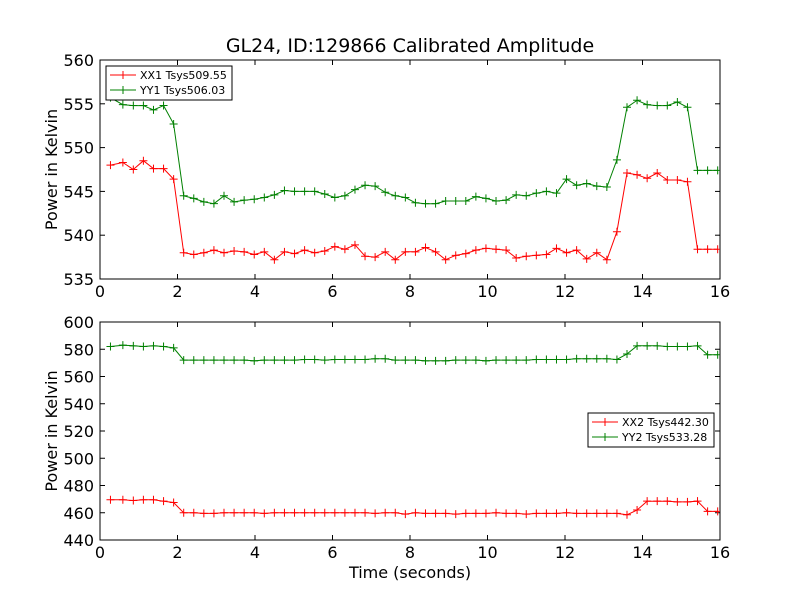 This screenshot has height=600, width=800. What do you see at coordinates (78, 191) in the screenshot?
I see `top-y-tick-label: 545` at bounding box center [78, 191].